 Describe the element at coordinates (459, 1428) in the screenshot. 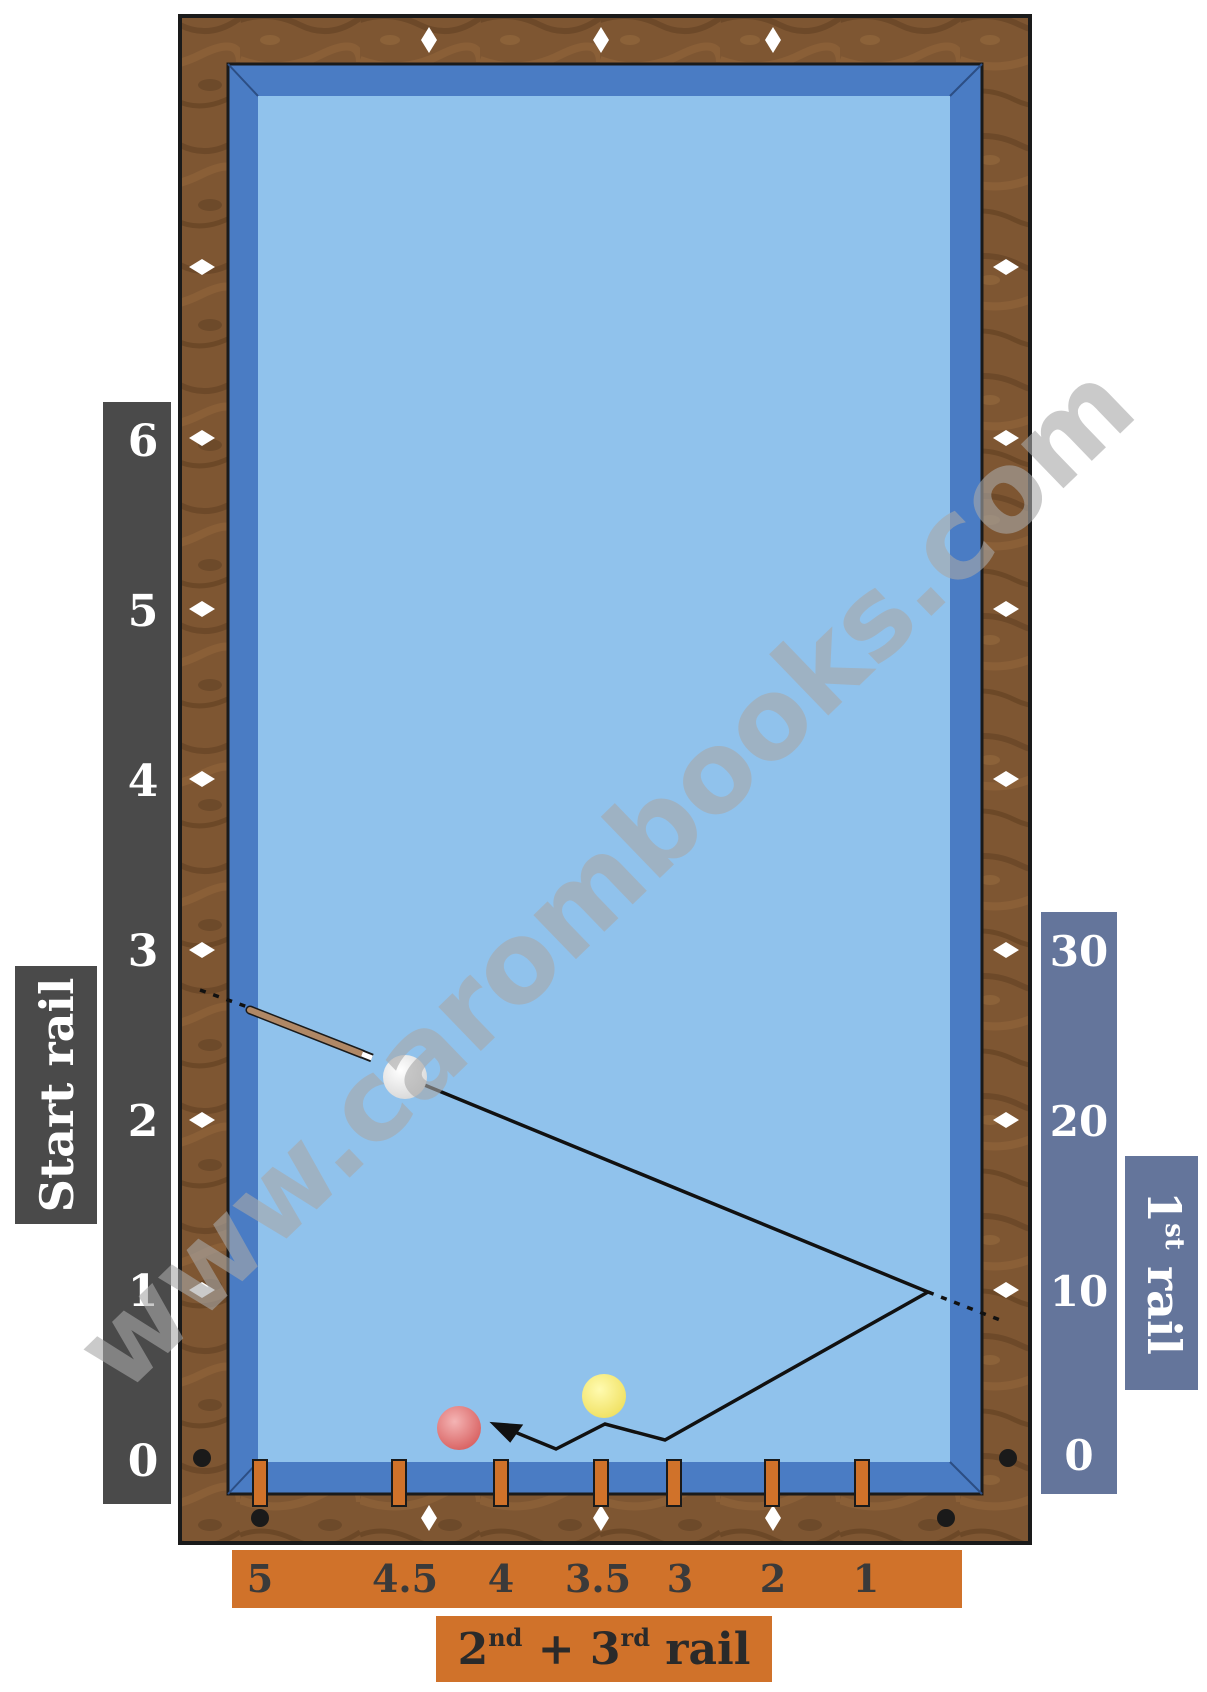

I see `red-ball` at that location.